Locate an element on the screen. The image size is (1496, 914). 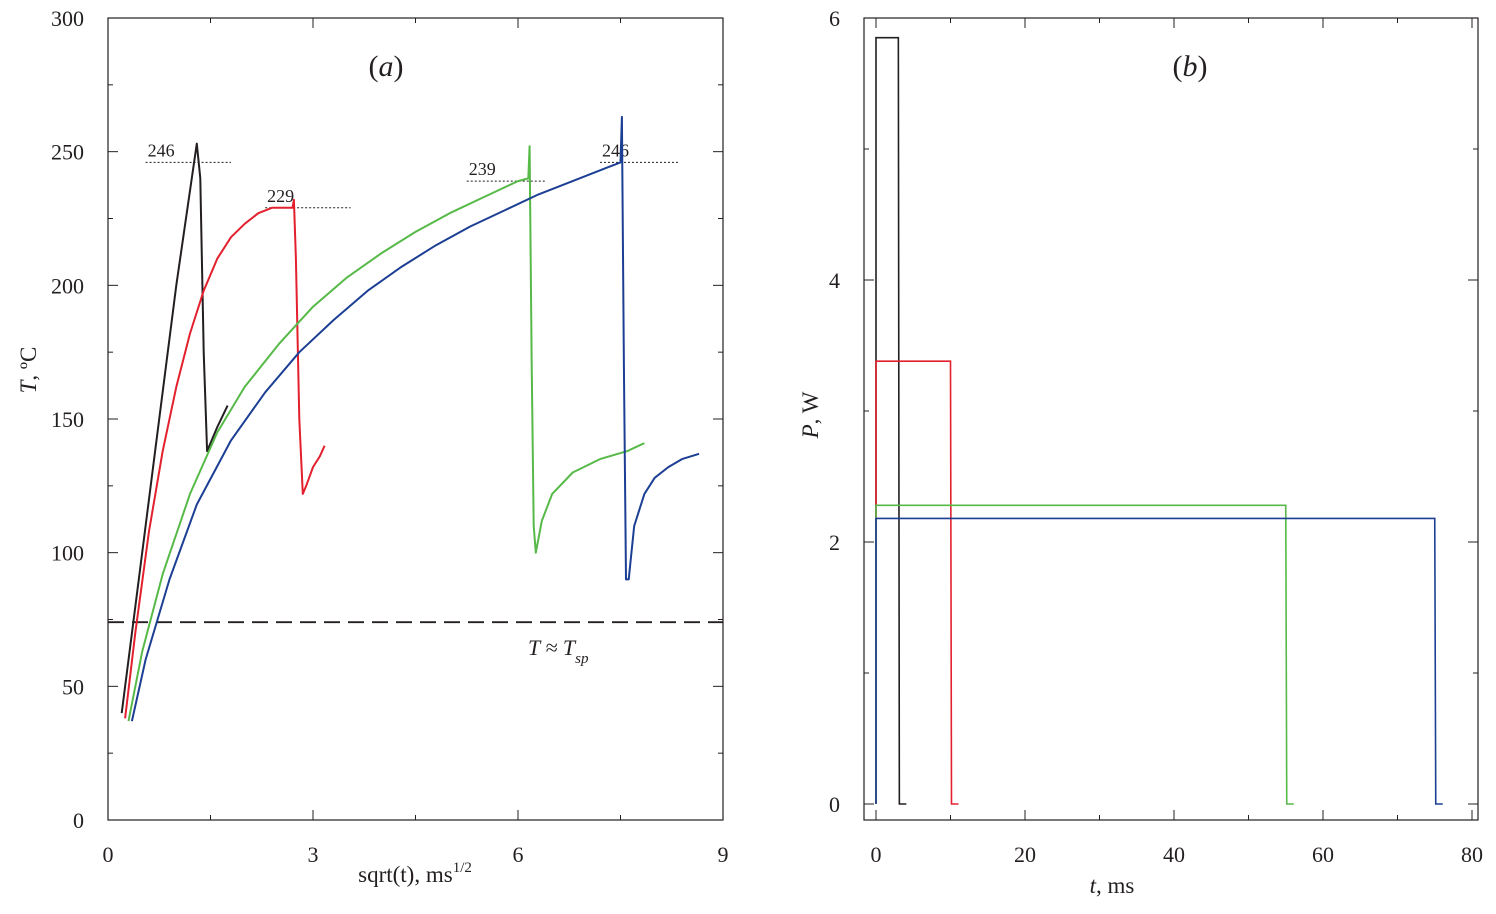
panel-a-annotations: 246 229 239 246 is located at coordinates (412, 174).